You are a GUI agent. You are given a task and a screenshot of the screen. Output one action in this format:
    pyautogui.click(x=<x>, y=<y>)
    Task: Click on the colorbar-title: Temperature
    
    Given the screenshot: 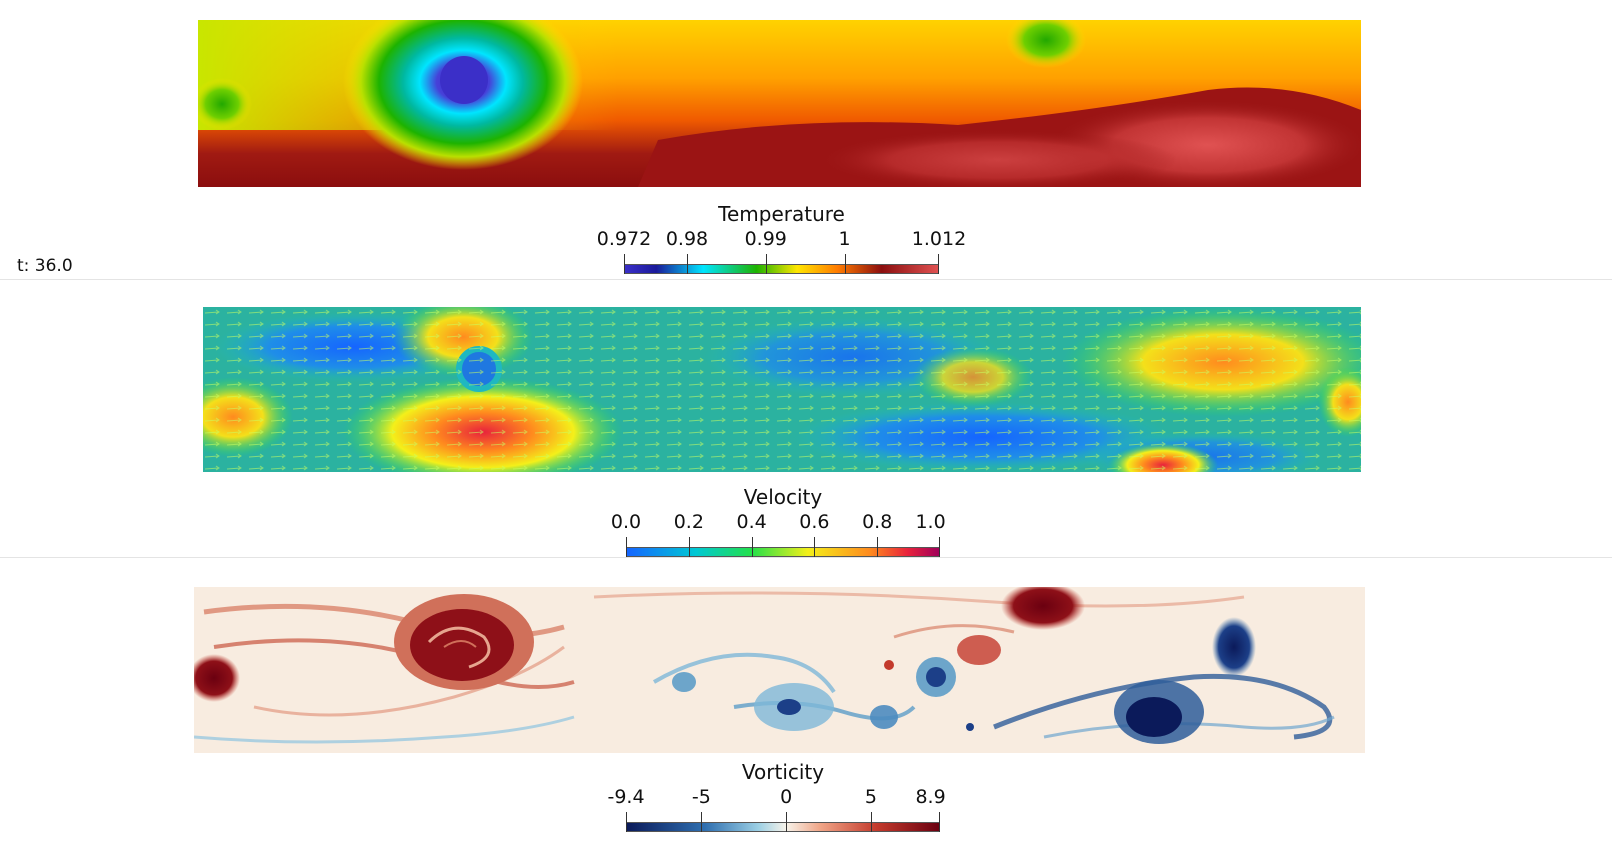 What is the action you would take?
    pyautogui.click(x=781, y=214)
    